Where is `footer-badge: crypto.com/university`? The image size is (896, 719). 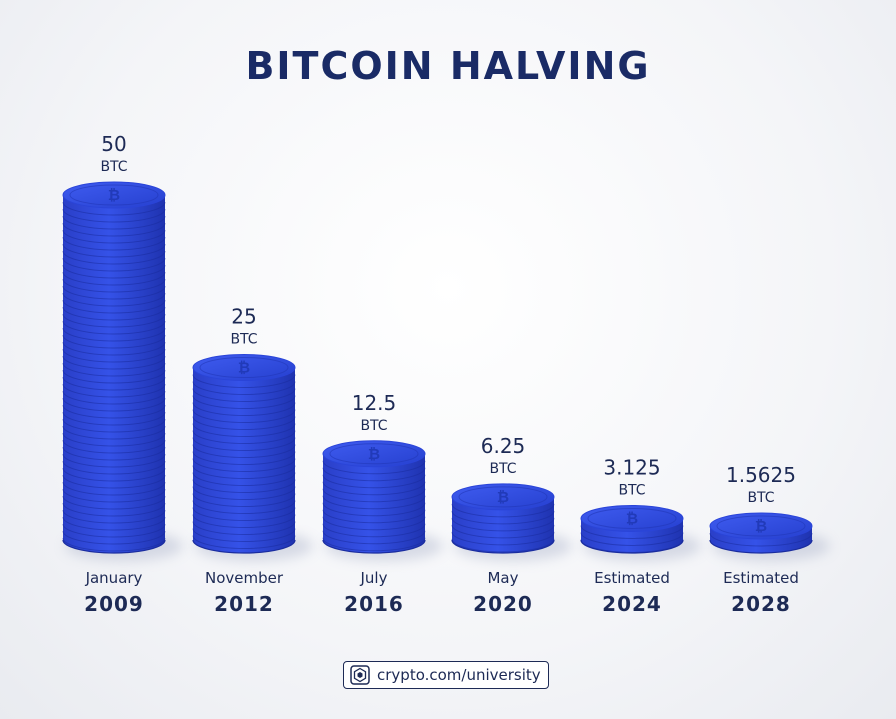
footer-badge: crypto.com/university is located at coordinates (446, 675).